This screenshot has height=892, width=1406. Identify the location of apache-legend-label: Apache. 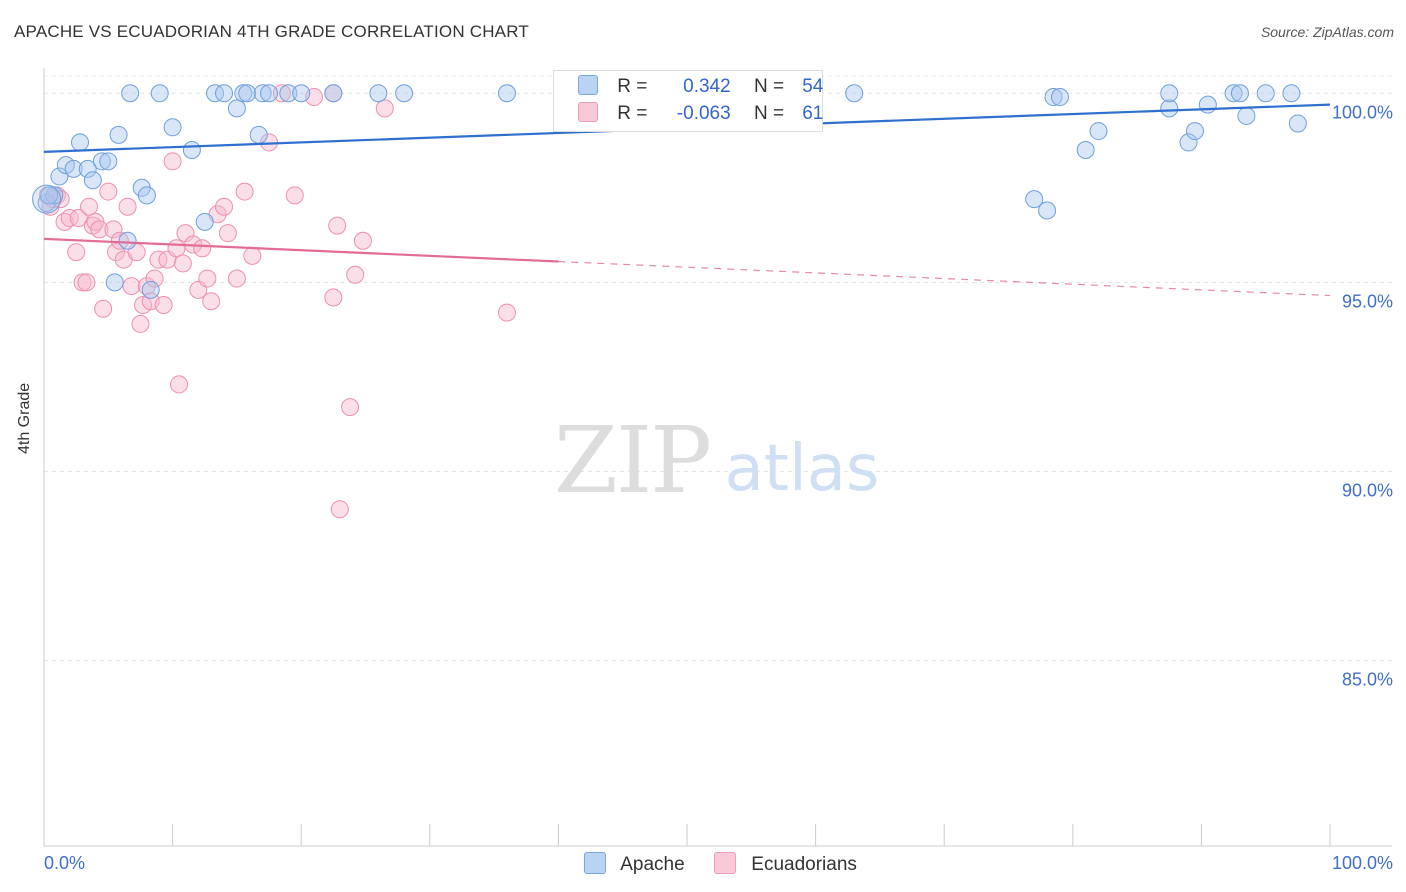
(652, 864).